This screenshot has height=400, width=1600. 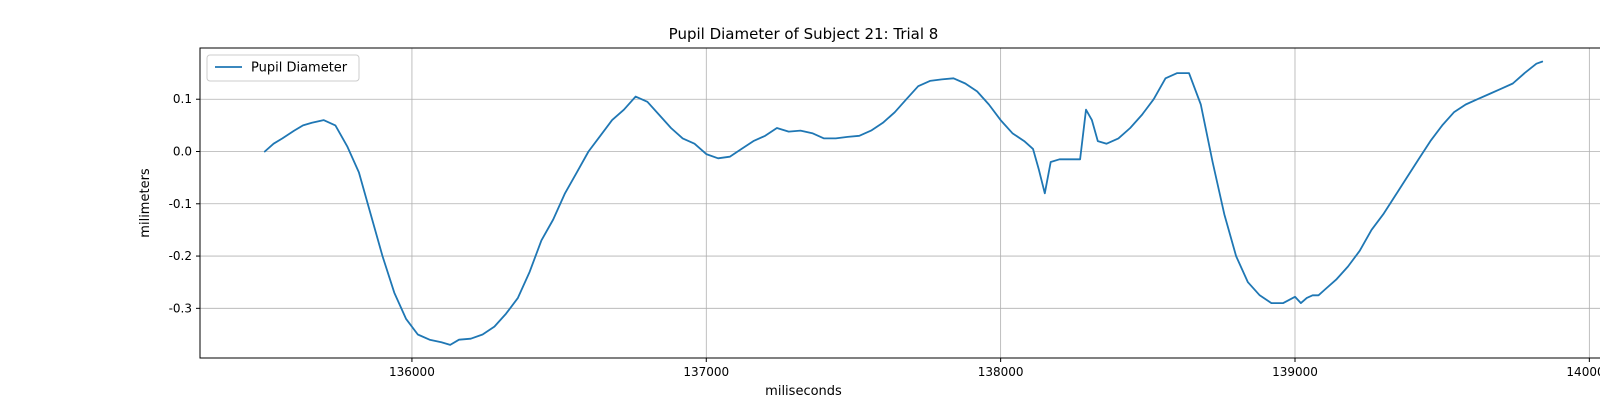 What do you see at coordinates (182, 152) in the screenshot?
I see `y-tick-label: 0.0` at bounding box center [182, 152].